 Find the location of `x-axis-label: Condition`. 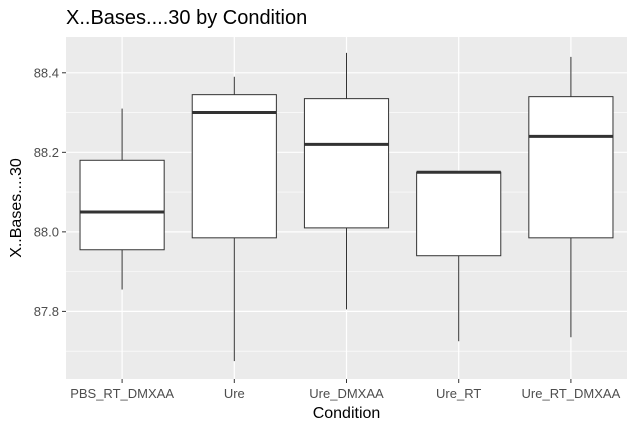

x-axis-label: Condition is located at coordinates (346, 413).